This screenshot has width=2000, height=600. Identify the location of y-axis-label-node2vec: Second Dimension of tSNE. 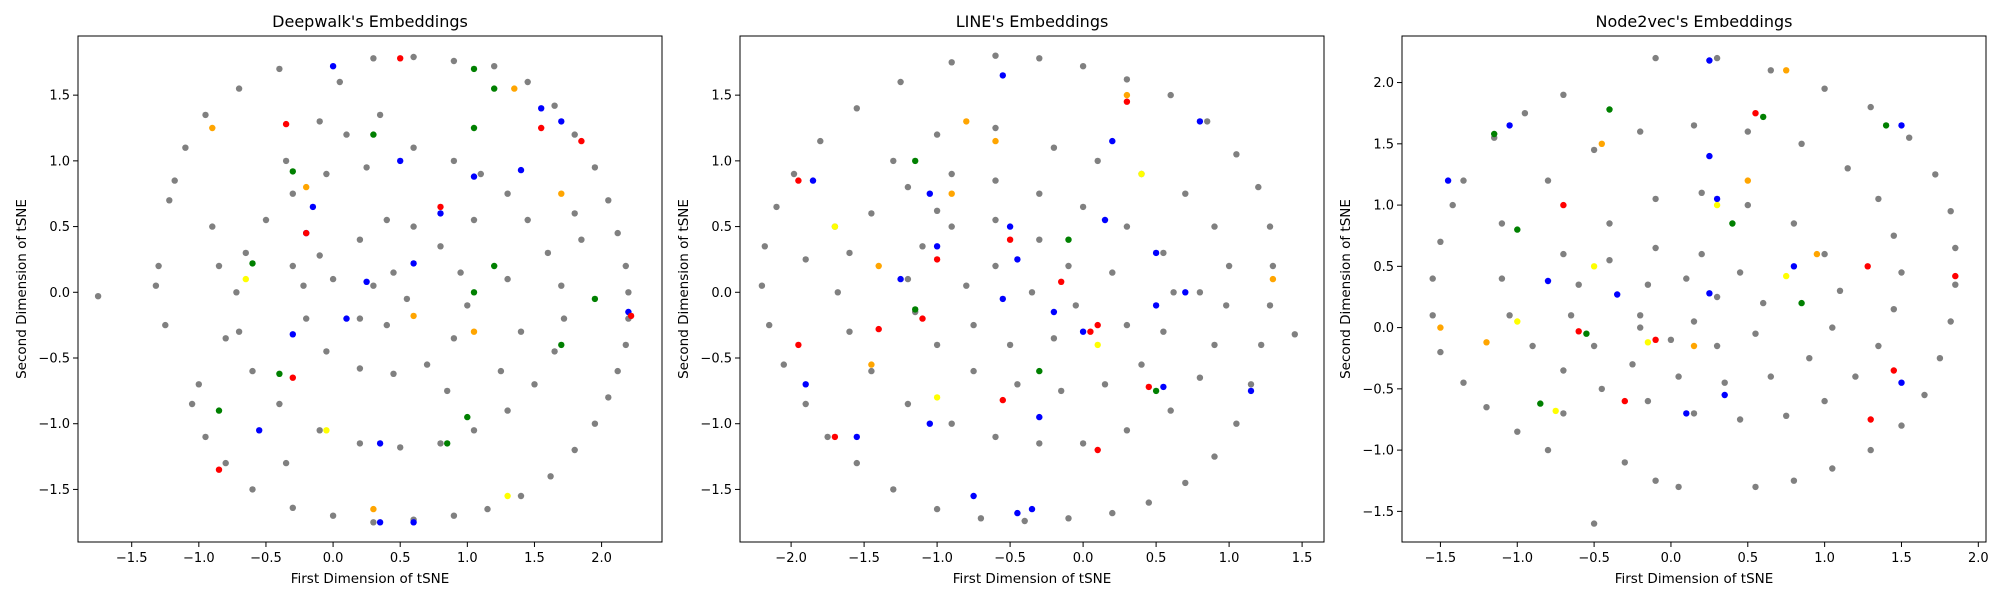
(1346, 289).